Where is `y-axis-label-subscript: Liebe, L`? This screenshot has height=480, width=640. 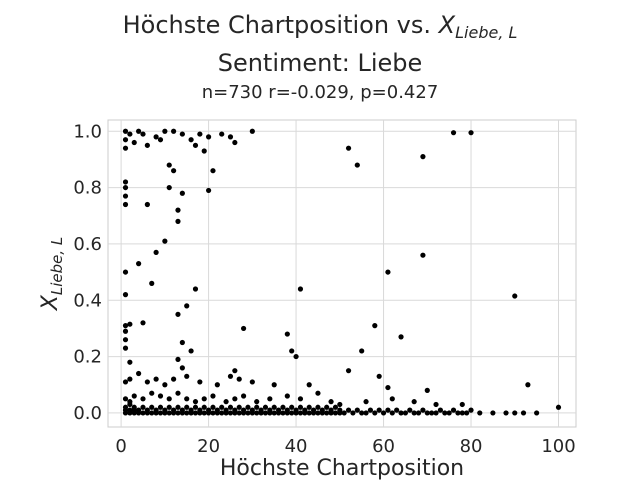
y-axis-label-subscript: Liebe, L is located at coordinates (57, 266).